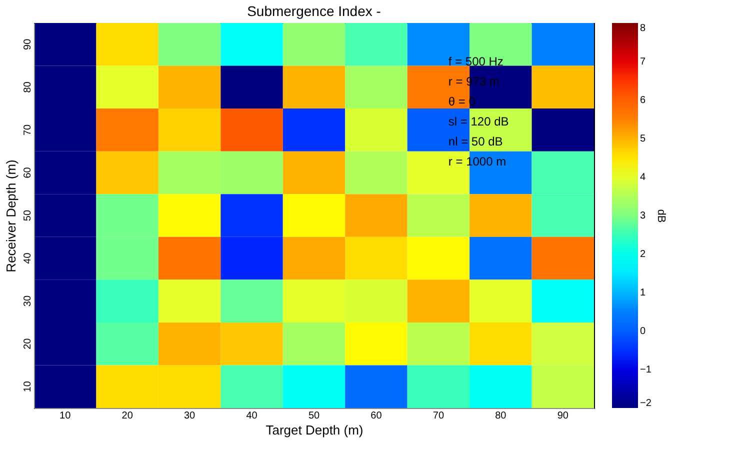  Describe the element at coordinates (314, 11) in the screenshot. I see `chart-title: Submergence Index -` at that location.